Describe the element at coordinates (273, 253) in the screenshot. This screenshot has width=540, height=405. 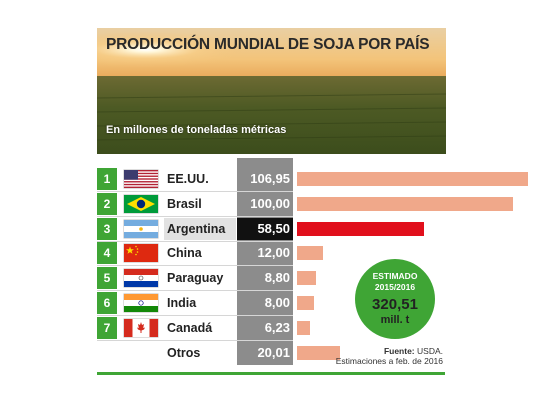
I see `value-label: 12,00` at that location.